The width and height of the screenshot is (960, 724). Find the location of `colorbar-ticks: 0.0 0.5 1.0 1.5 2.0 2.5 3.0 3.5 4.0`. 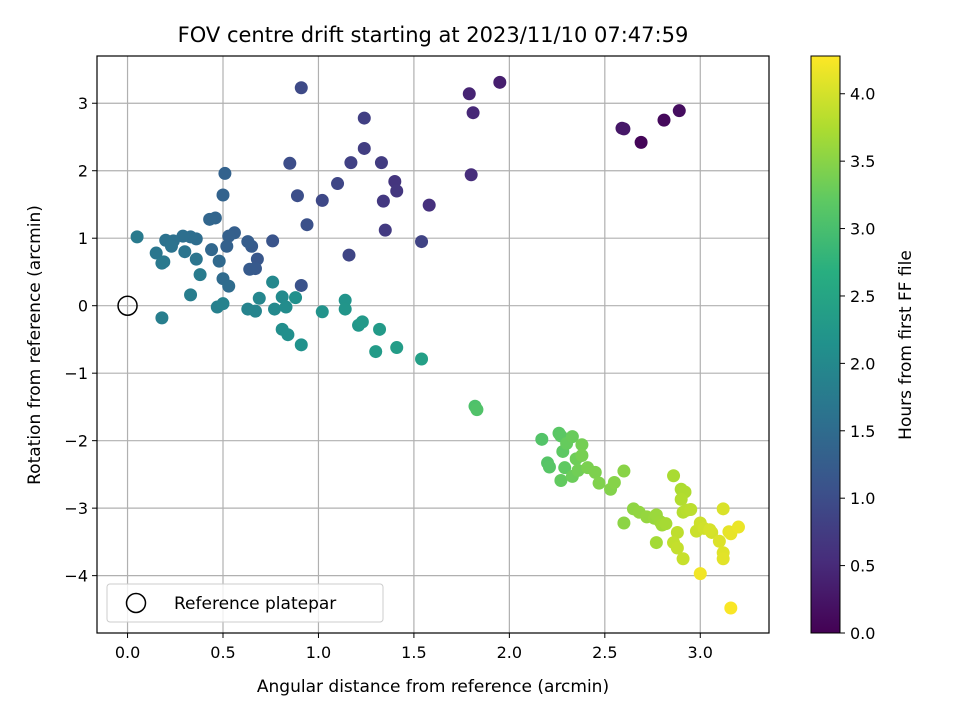

colorbar-ticks: 0.0 0.5 1.0 1.5 2.0 2.5 3.0 3.5 4.0 is located at coordinates (857, 364).